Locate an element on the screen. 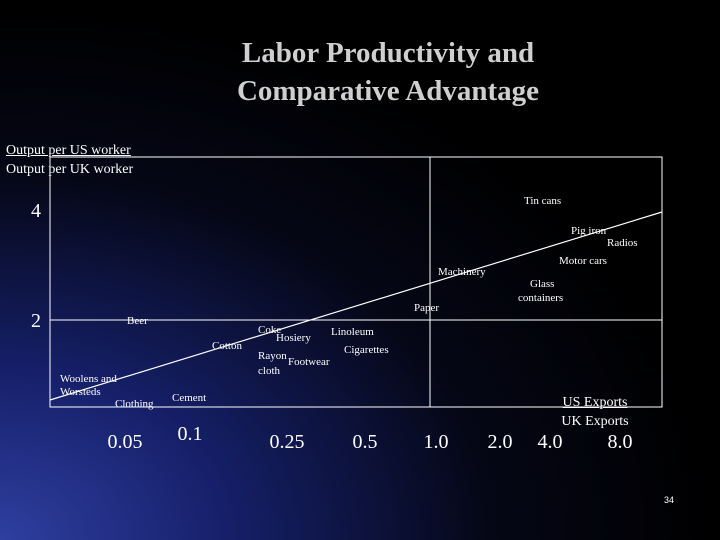 The height and width of the screenshot is (540, 720). y-tick-label: 4 is located at coordinates (36, 211).